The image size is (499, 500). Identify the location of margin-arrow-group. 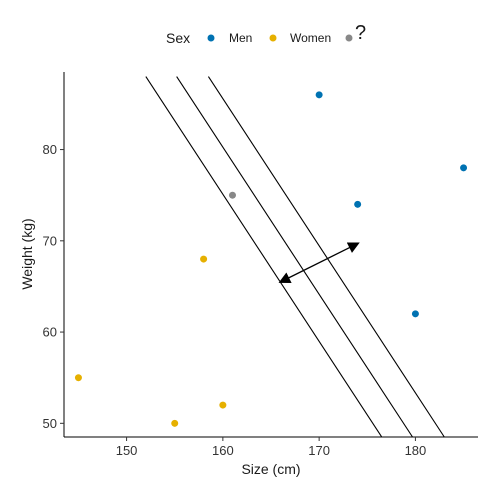
(319, 262).